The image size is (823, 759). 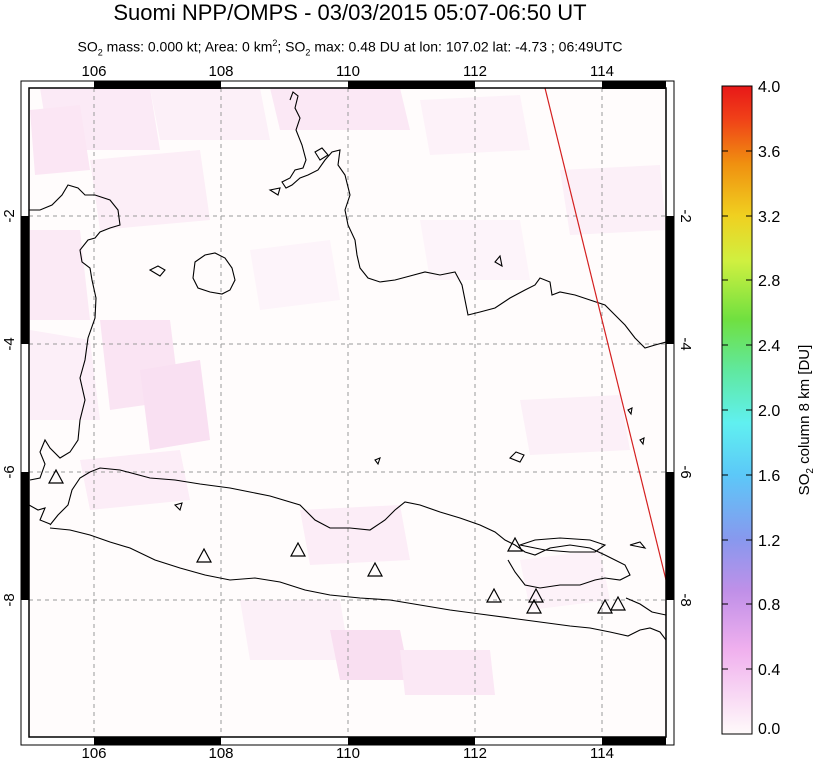 I want to click on colorbar-label-suffix: column 8 km [DU], so click(x=804, y=406).